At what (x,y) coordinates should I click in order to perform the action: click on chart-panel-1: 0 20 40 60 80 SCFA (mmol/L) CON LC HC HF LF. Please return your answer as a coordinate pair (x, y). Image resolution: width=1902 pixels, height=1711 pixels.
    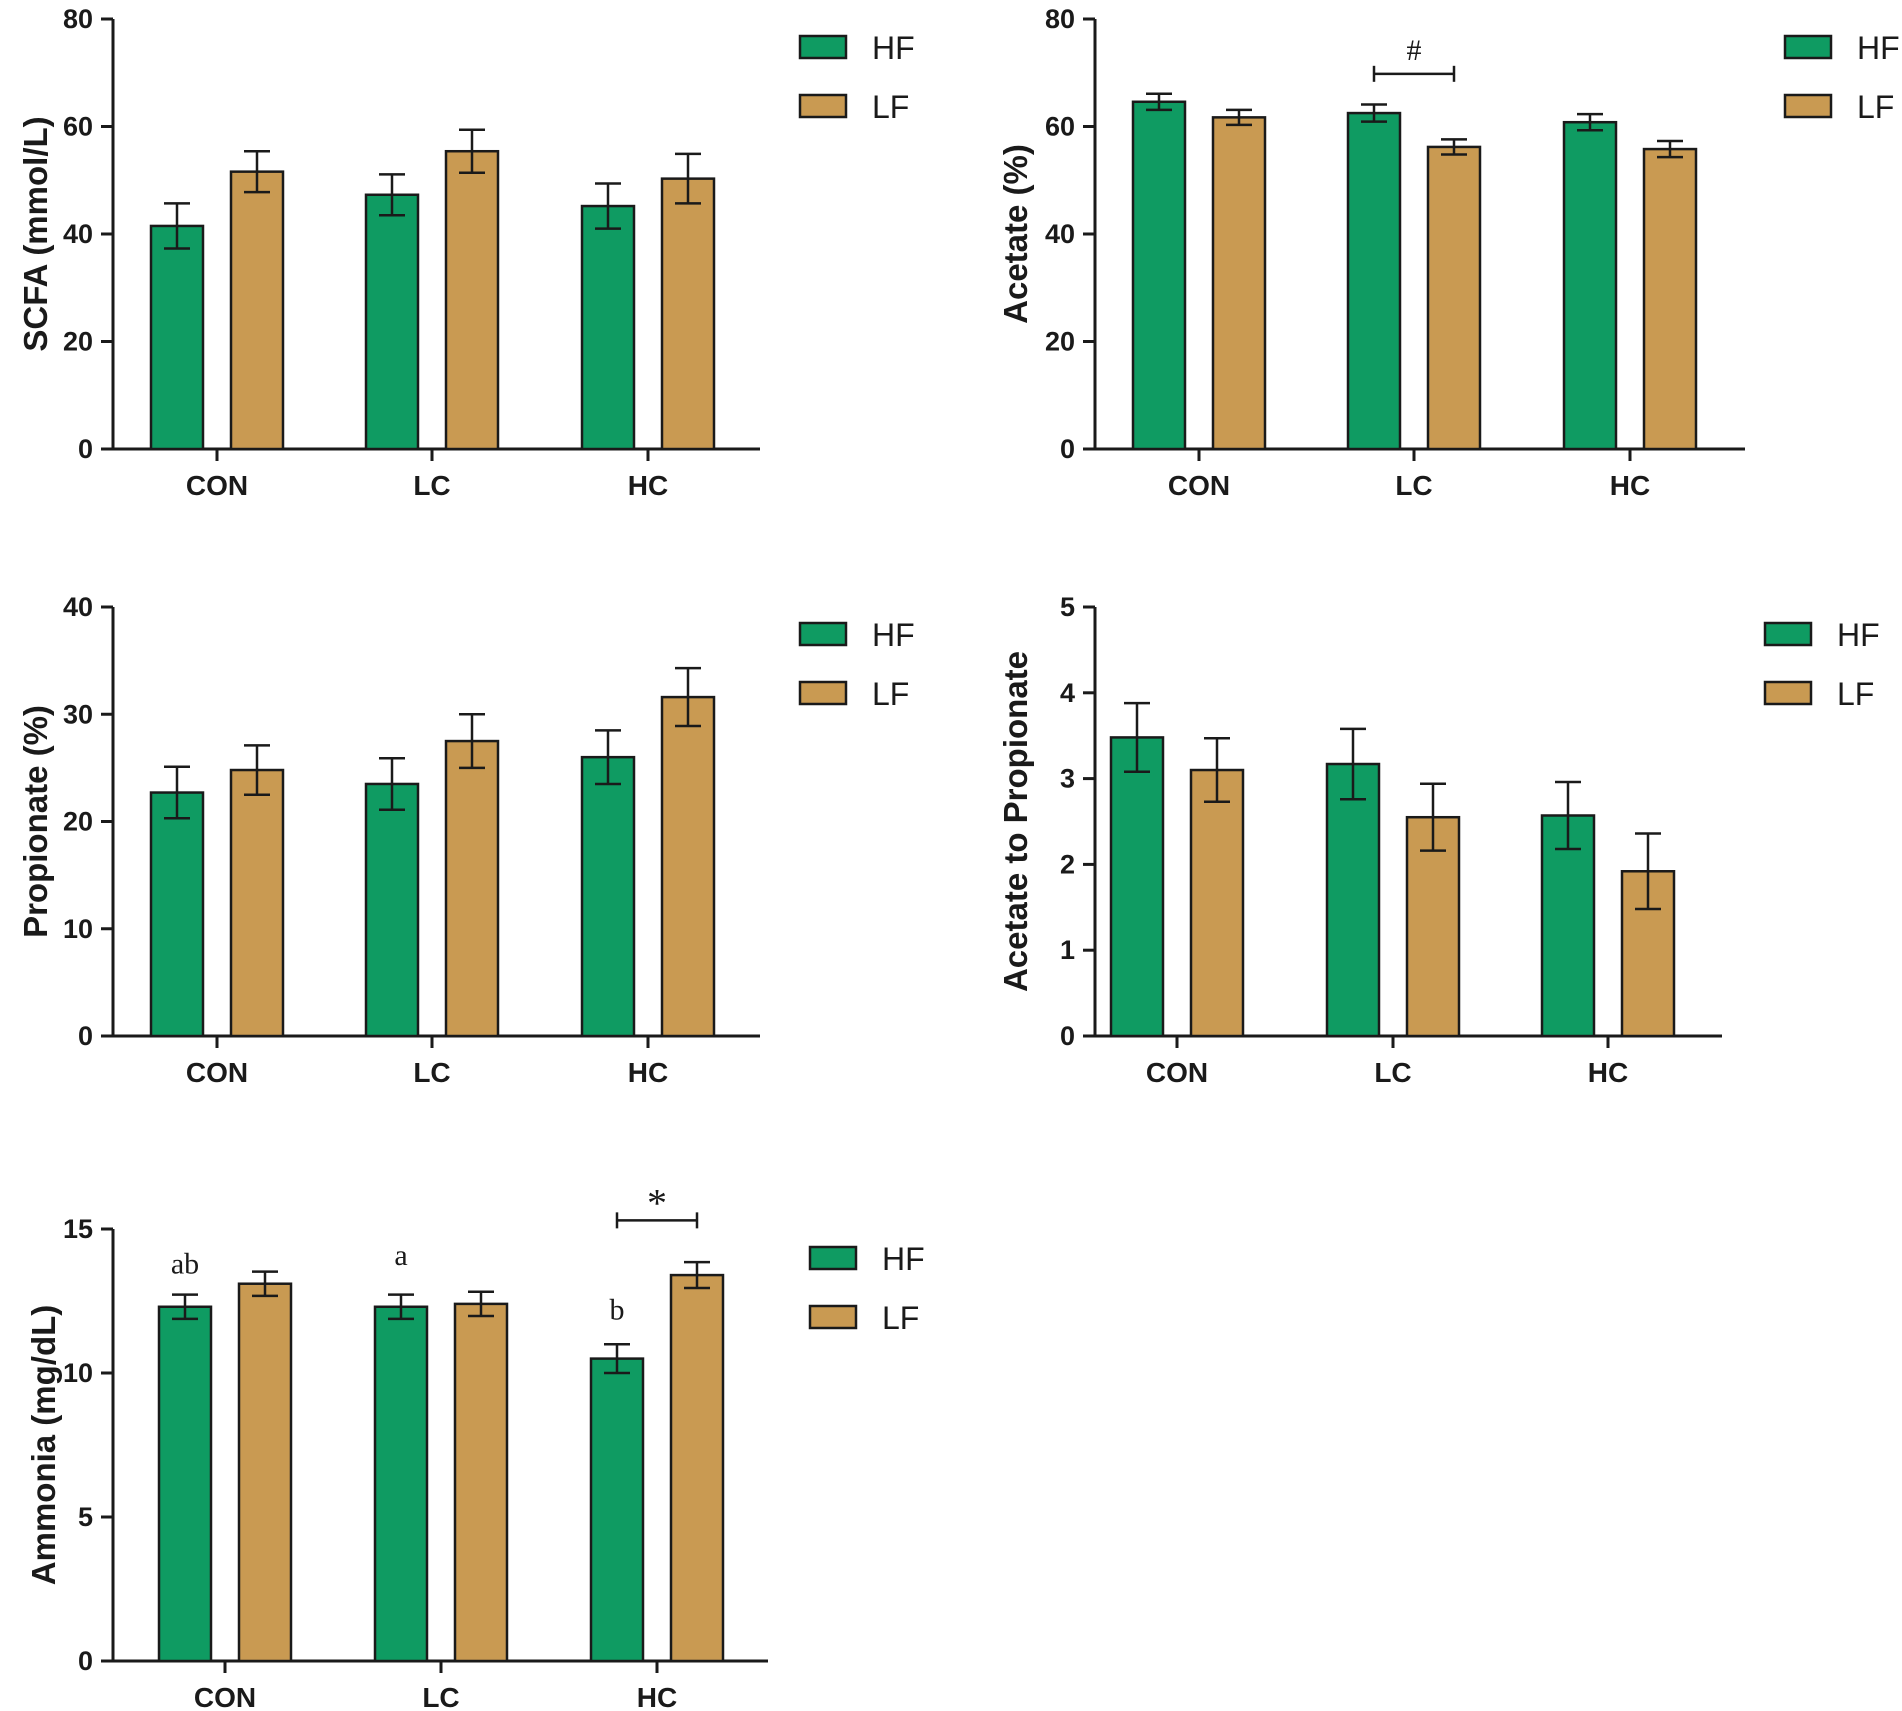
    Looking at the image, I should click on (466, 252).